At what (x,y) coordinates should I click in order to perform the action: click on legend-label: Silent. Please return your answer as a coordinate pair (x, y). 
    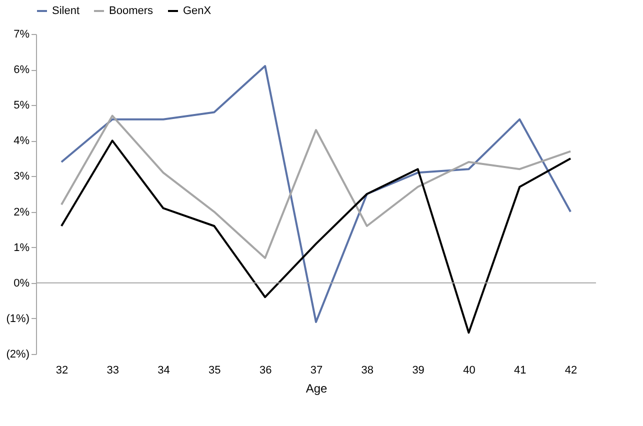
    Looking at the image, I should click on (66, 11).